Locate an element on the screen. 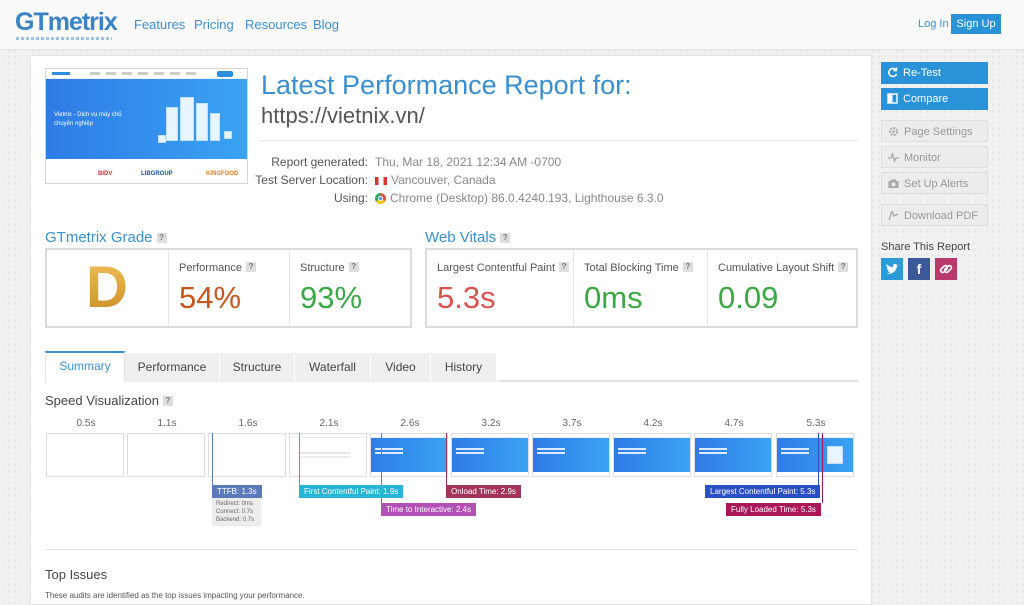 Image resolution: width=1024 pixels, height=605 pixels. refresh-icon is located at coordinates (893, 72).